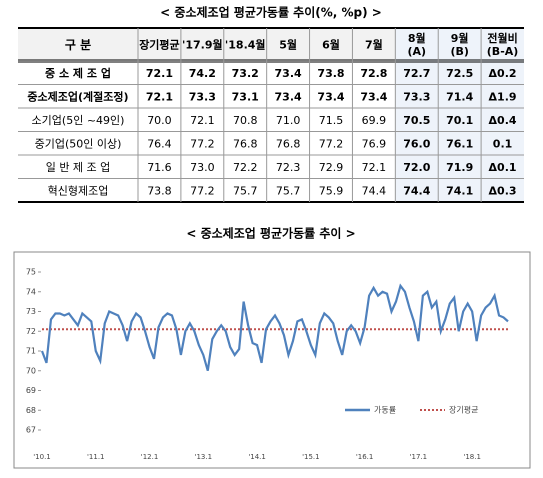 The image size is (543, 478). I want to click on y-tick-label: 75, so click(31, 272).